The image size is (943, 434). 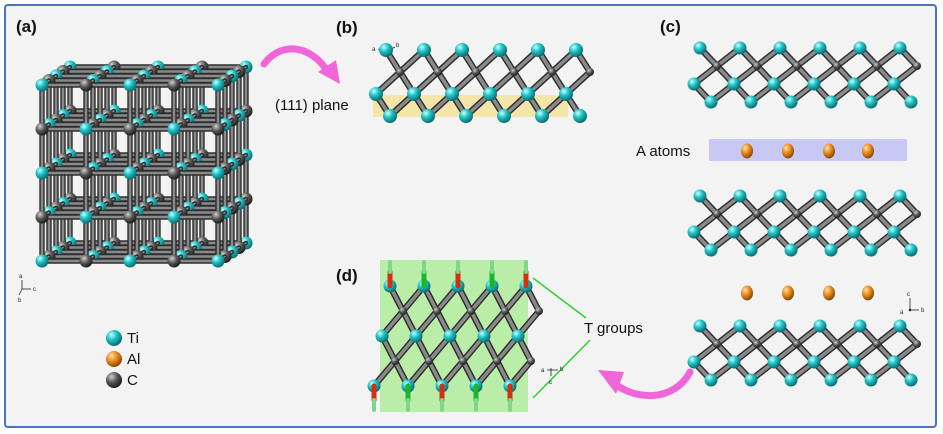 What do you see at coordinates (807, 293) in the screenshot?
I see `panel-c-a-atoms-row2` at bounding box center [807, 293].